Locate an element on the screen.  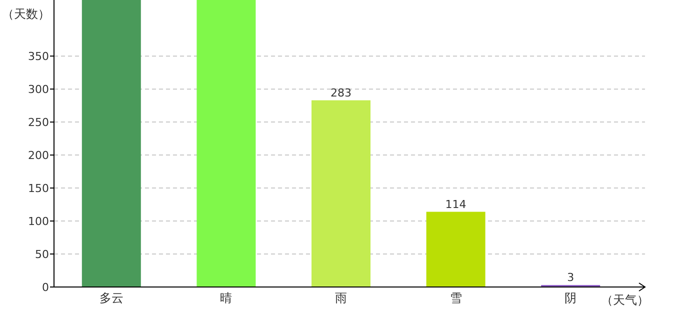
y-axis-title: （天数） is located at coordinates (26, 14).